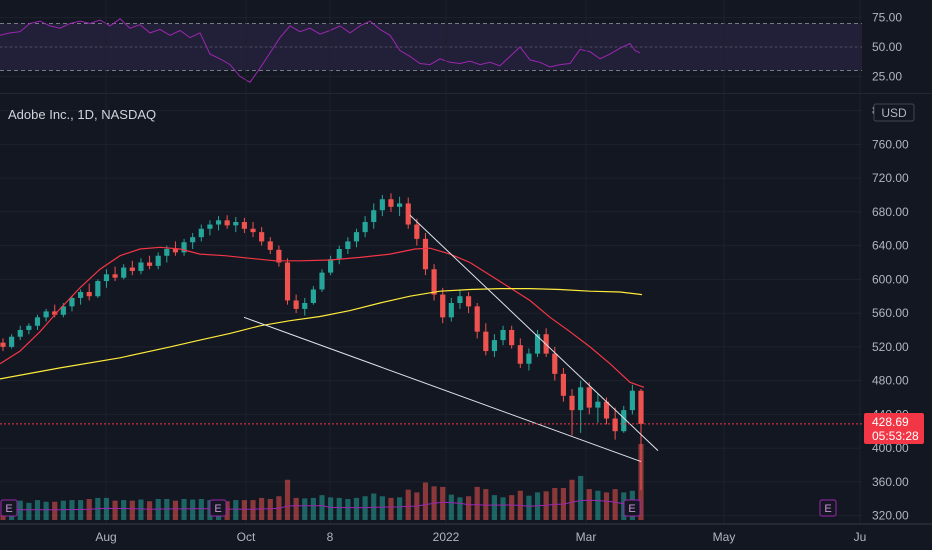 The height and width of the screenshot is (550, 932). Describe the element at coordinates (246, 537) in the screenshot. I see `time-tick-label: Oct` at that location.